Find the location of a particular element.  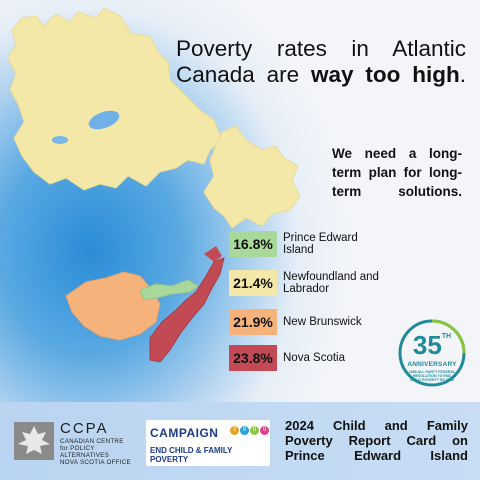

headline-line2: Canada are way too high. is located at coordinates (321, 75).